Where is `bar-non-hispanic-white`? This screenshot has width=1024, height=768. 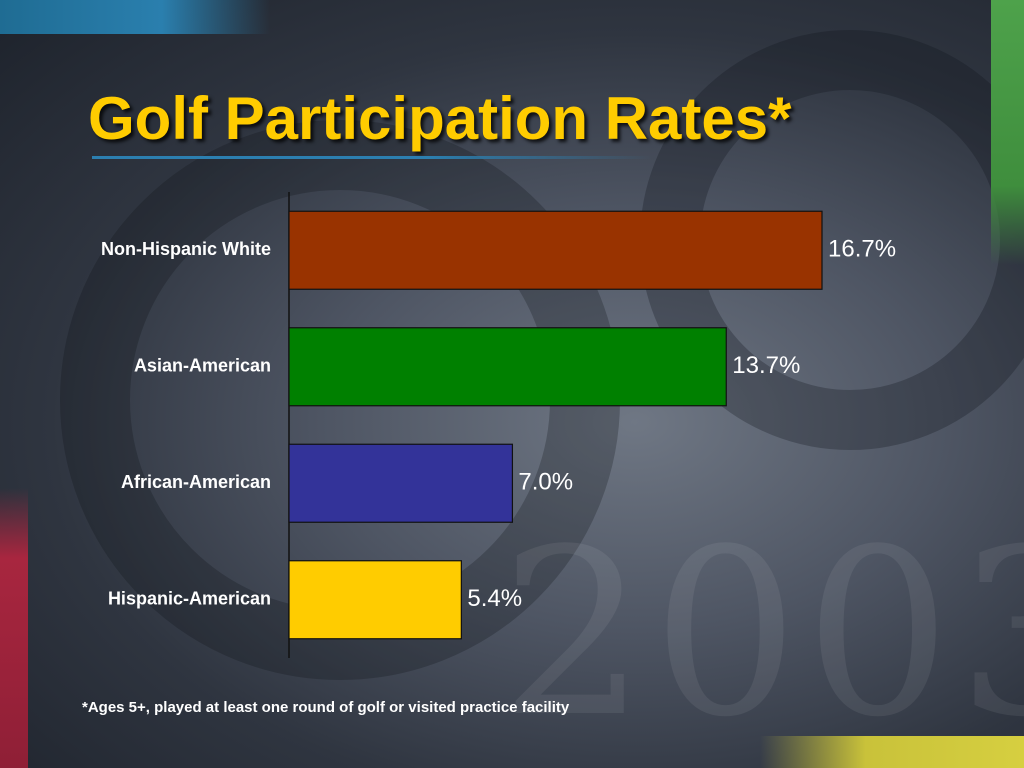
bar-non-hispanic-white is located at coordinates (555, 250).